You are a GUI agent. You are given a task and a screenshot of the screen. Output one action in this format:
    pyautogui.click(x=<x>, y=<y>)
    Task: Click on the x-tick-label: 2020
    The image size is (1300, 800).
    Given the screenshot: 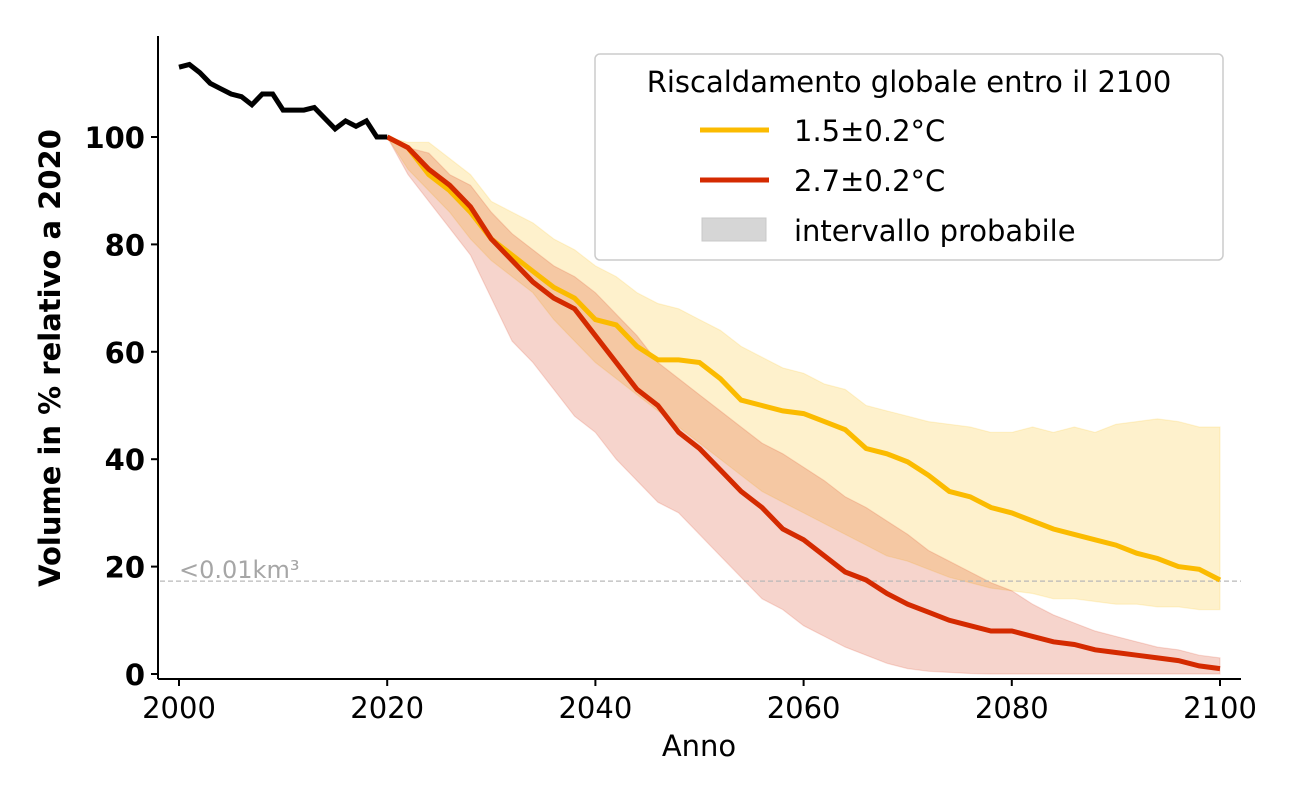 What is the action you would take?
    pyautogui.click(x=387, y=708)
    